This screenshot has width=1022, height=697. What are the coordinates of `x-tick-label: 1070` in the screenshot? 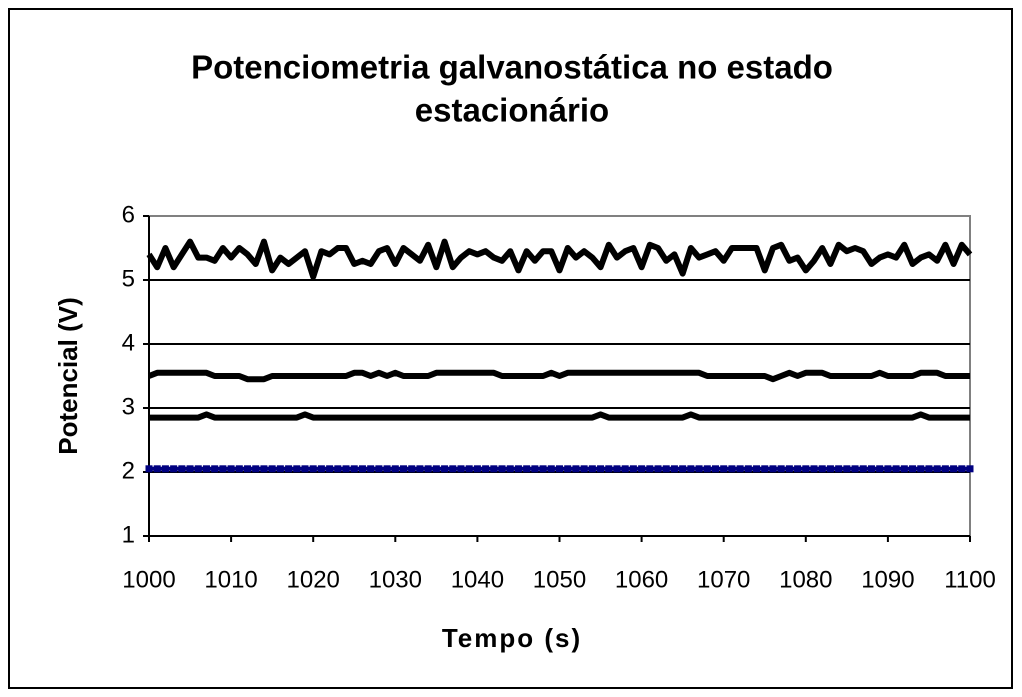 It's located at (723, 579).